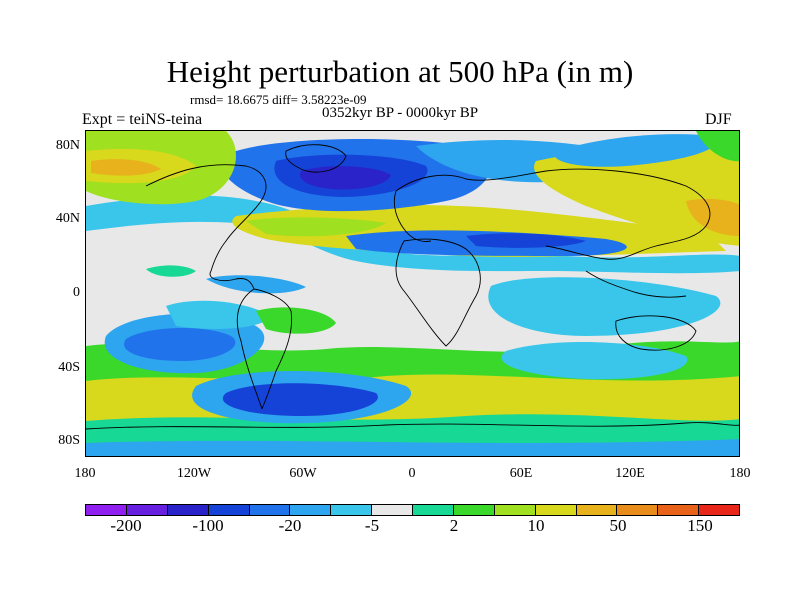 This screenshot has width=800, height=600. I want to click on south-america-coast, so click(273, 349).